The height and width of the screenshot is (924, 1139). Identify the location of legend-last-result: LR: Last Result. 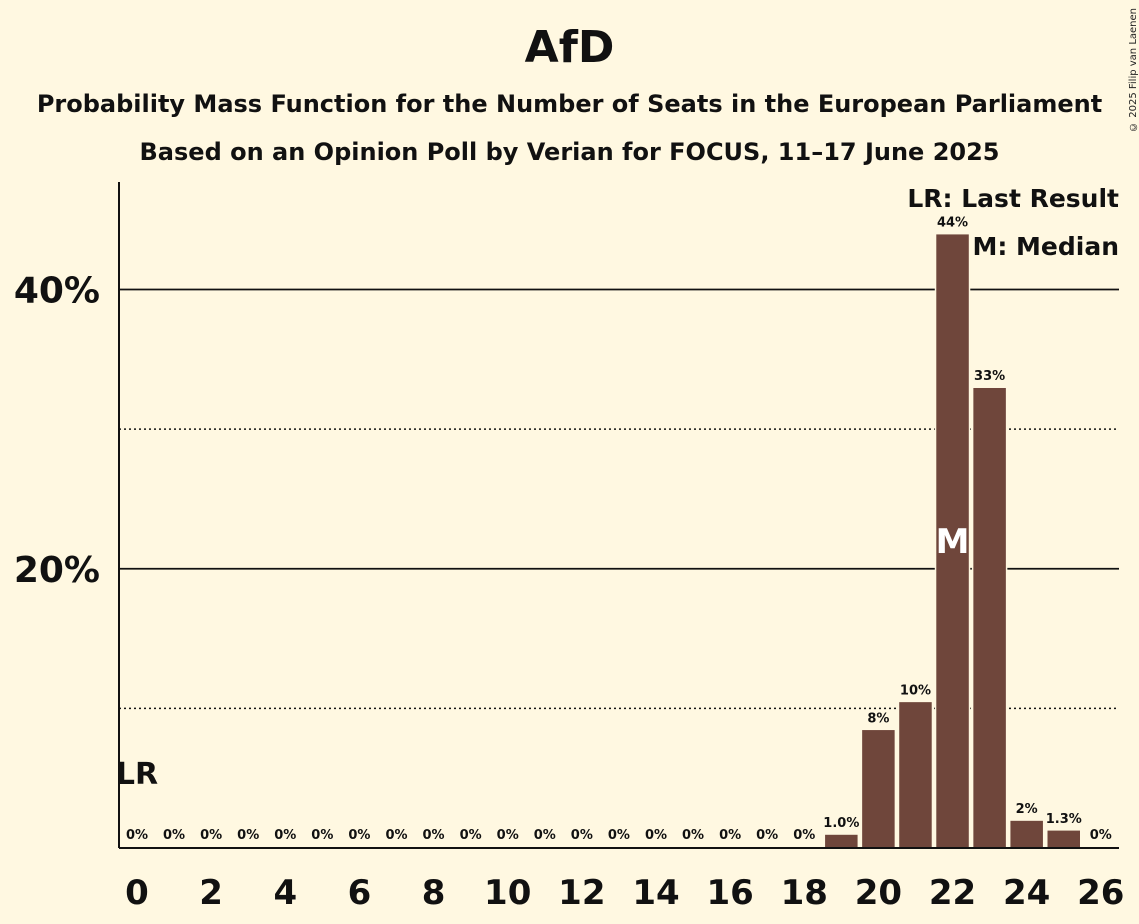
(1013, 198).